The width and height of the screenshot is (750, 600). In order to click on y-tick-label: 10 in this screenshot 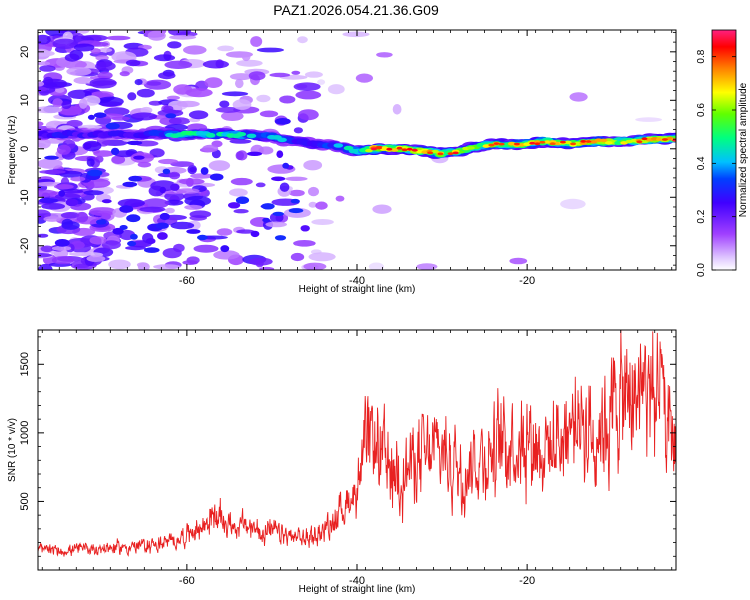, I will do `click(25, 100)`.